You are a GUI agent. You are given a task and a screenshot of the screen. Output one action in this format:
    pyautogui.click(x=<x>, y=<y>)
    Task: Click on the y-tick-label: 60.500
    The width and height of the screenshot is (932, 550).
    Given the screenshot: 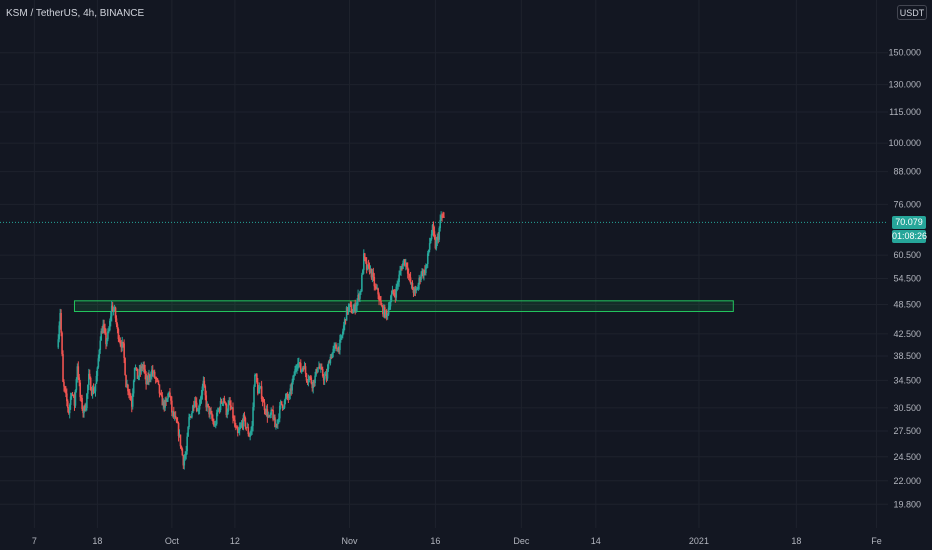 What is the action you would take?
    pyautogui.click(x=907, y=255)
    